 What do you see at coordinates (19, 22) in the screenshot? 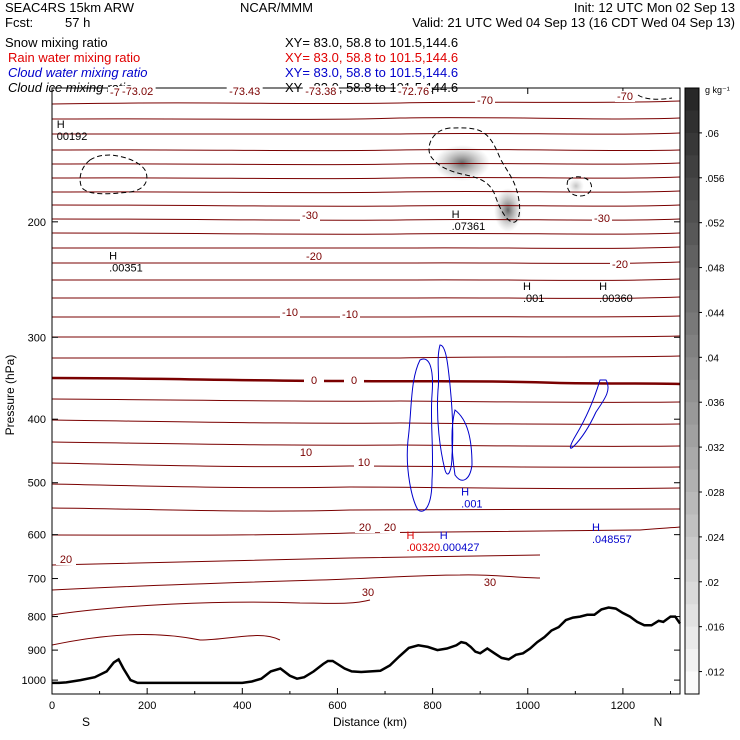
I see `fcst-label: Fcst:` at bounding box center [19, 22].